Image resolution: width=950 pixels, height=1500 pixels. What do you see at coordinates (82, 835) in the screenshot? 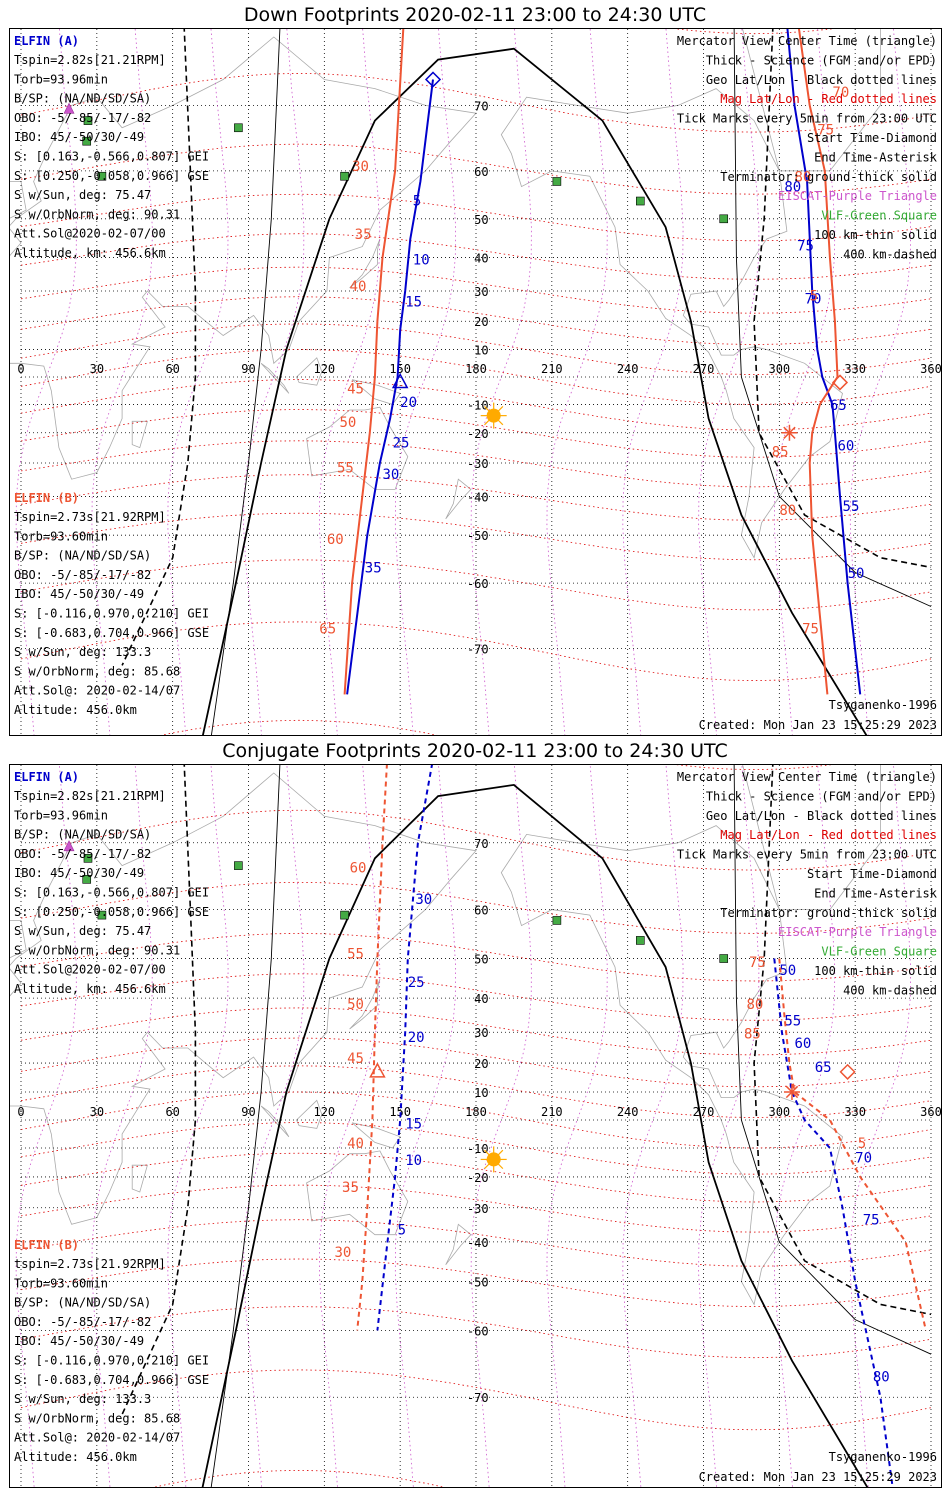
I see `elfin-a-info-line: B/SP: (NA/ND/SD/SA)` at bounding box center [82, 835].